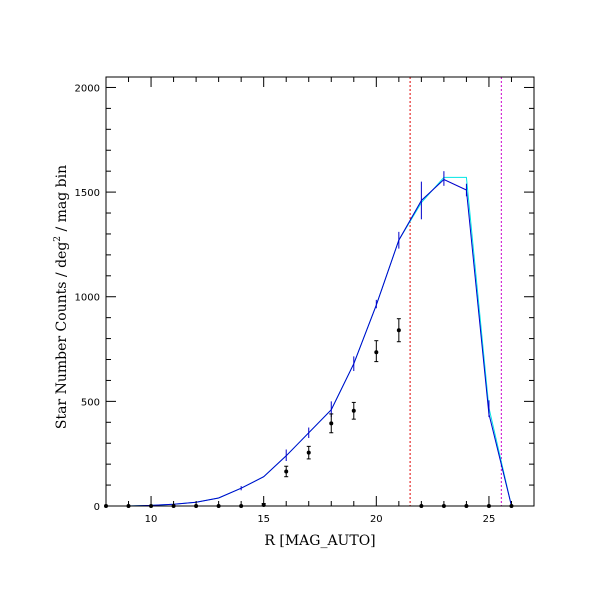  Describe the element at coordinates (455, 291) in the screenshot. I see `cut-lines` at that location.